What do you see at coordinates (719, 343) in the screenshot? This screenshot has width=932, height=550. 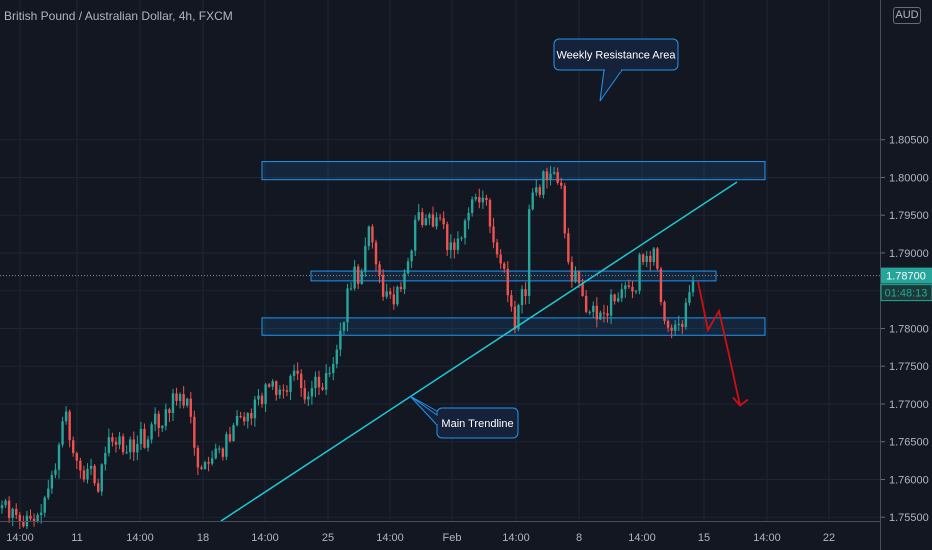 I see `bearish-projection-path` at bounding box center [719, 343].